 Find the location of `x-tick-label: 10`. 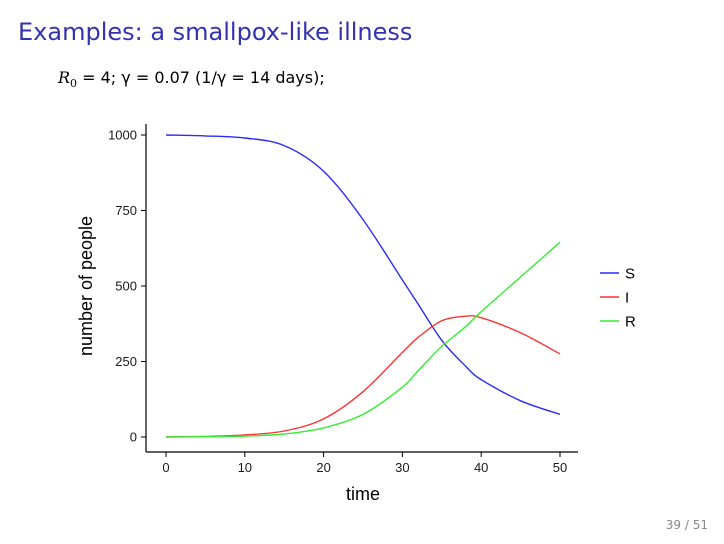

x-tick-label: 10 is located at coordinates (245, 467).